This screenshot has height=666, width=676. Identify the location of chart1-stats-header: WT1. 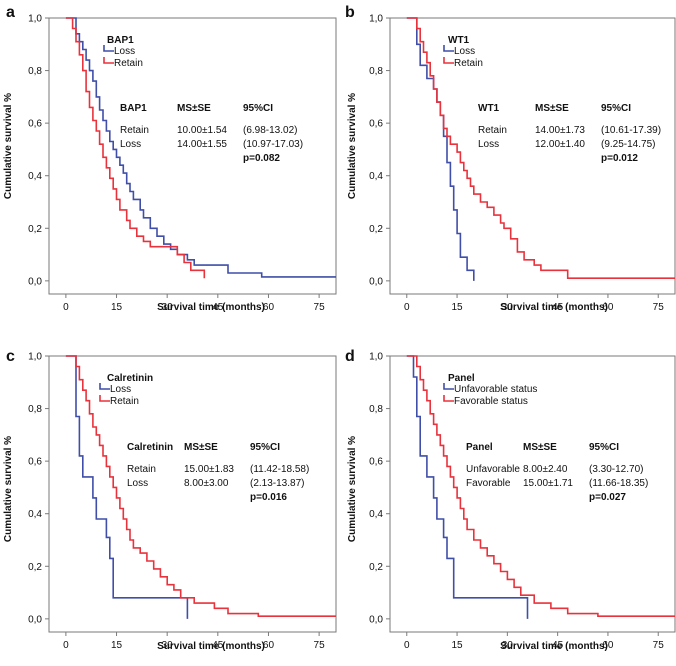
(489, 108).